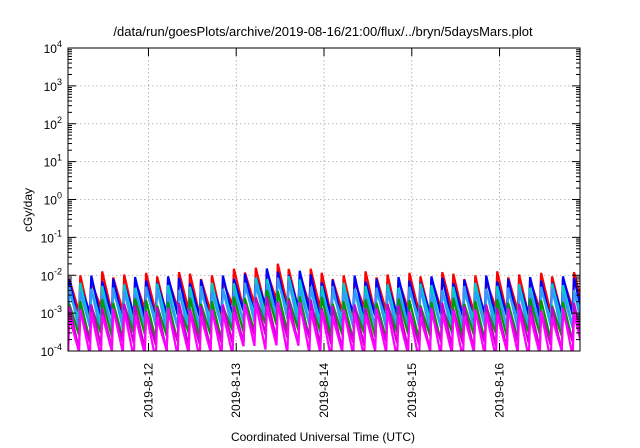  I want to click on y-axis-label: cGy/day, so click(28, 210).